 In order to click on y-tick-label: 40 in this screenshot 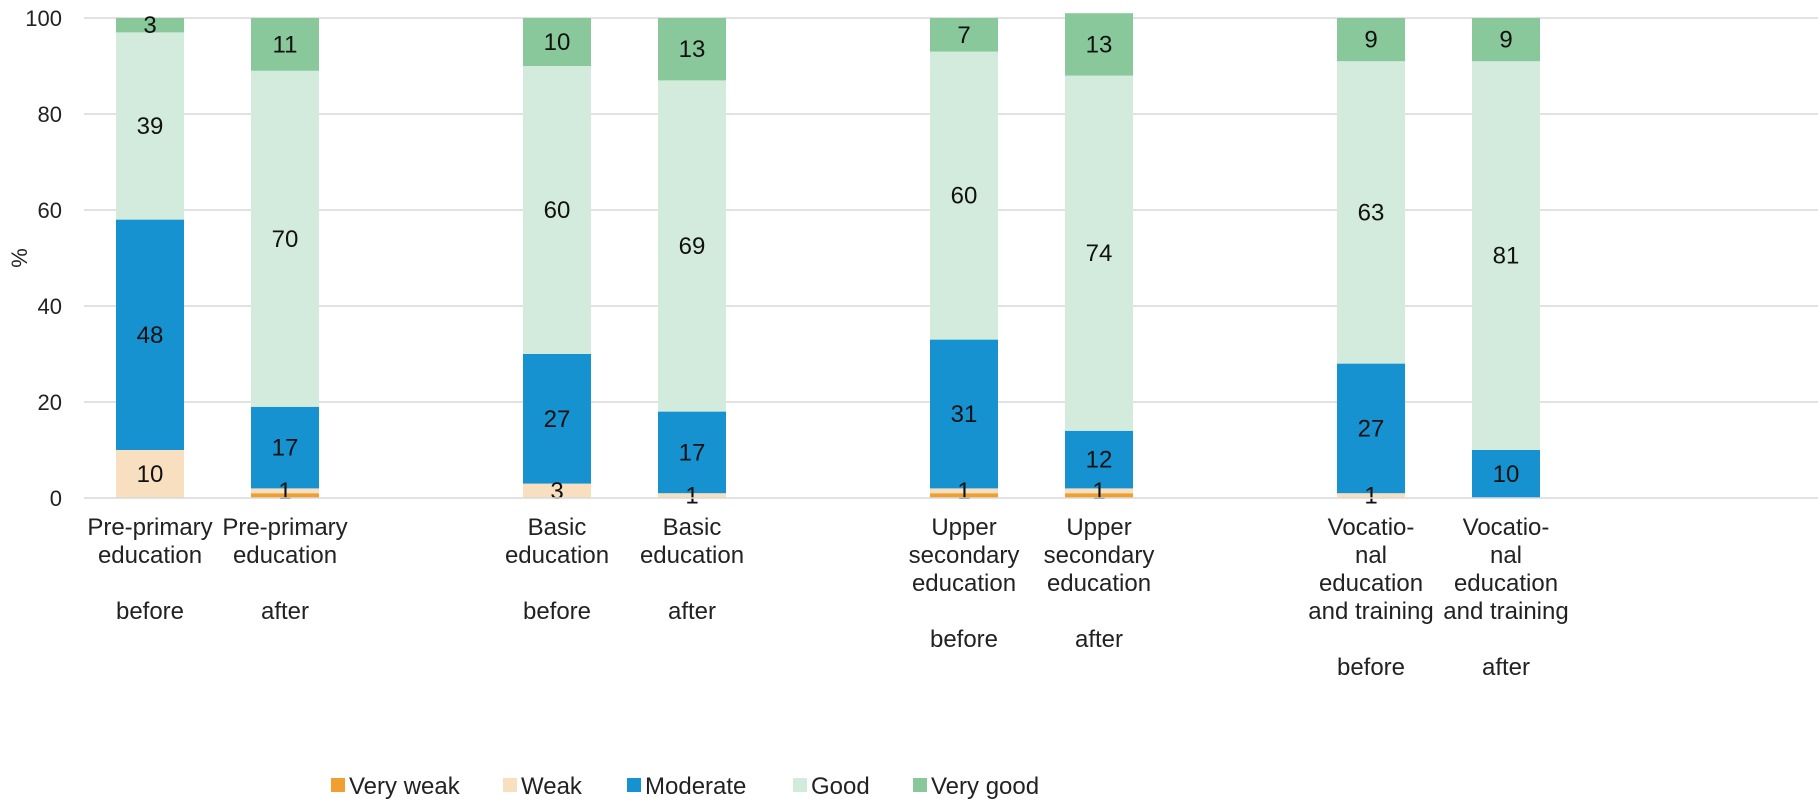, I will do `click(50, 306)`.